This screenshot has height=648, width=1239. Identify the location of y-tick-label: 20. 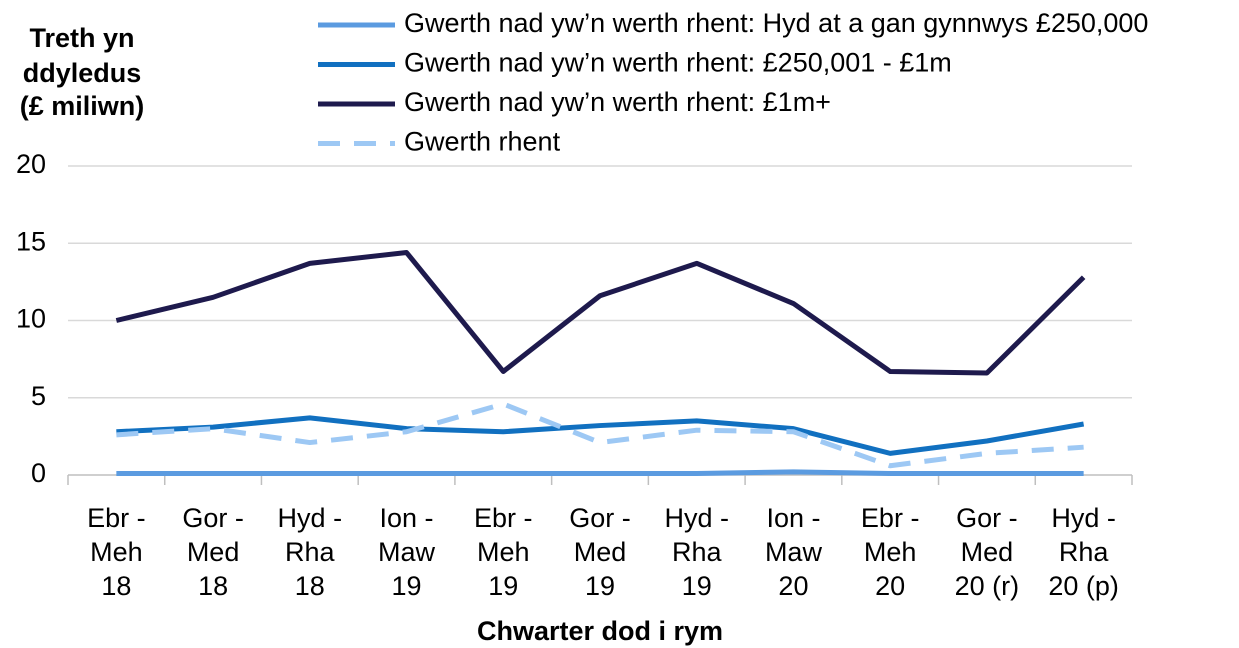
(31, 164).